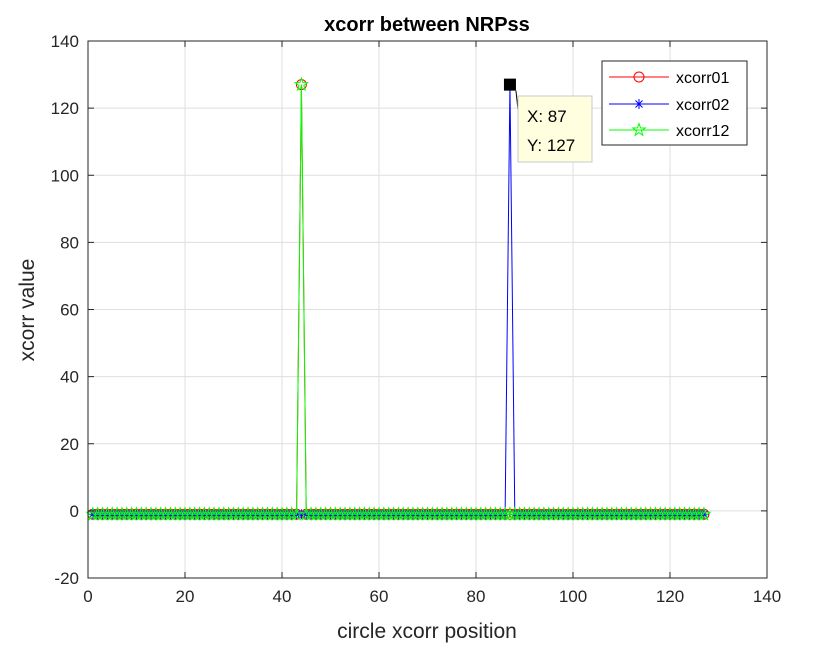 This screenshot has height=664, width=820. What do you see at coordinates (547, 116) in the screenshot?
I see `datatip-x: X: 87` at bounding box center [547, 116].